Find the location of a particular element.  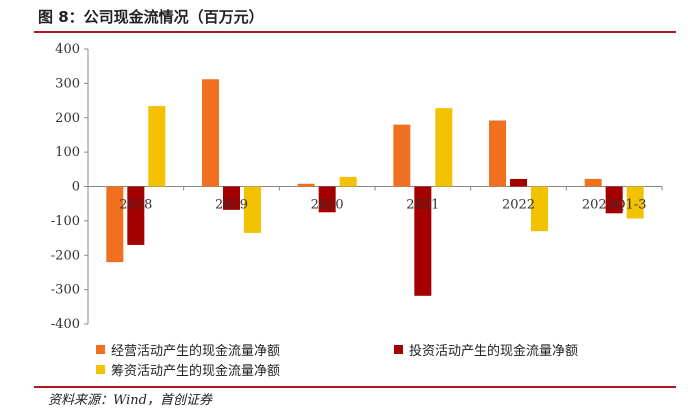

x-category-label: 2018 is located at coordinates (135, 205).